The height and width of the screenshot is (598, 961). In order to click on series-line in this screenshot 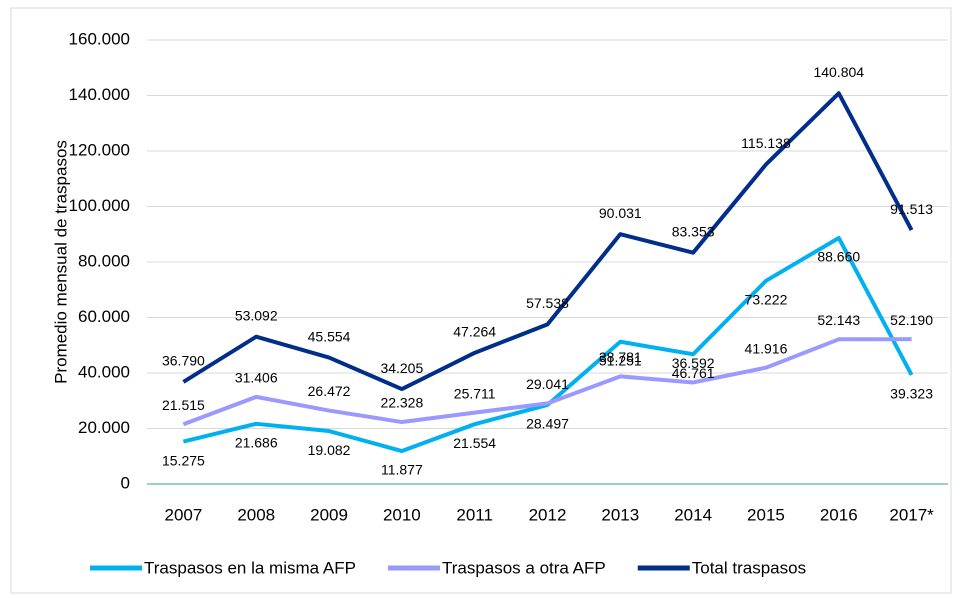, I will do `click(547, 382)`.